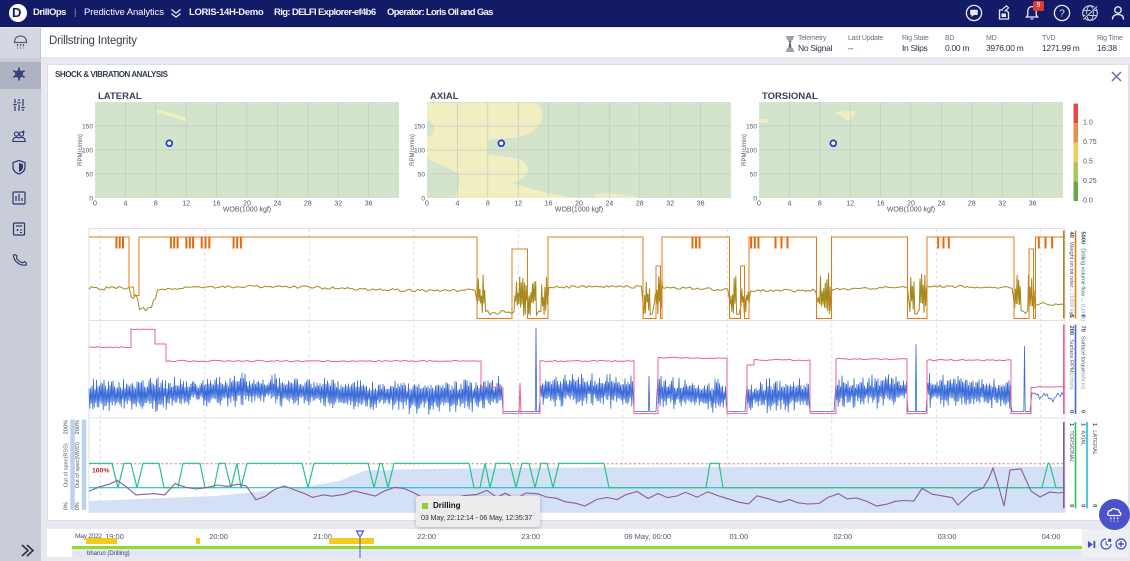 The width and height of the screenshot is (1130, 561). What do you see at coordinates (1071, 330) in the screenshot?
I see `svg-text: 200` at bounding box center [1071, 330].